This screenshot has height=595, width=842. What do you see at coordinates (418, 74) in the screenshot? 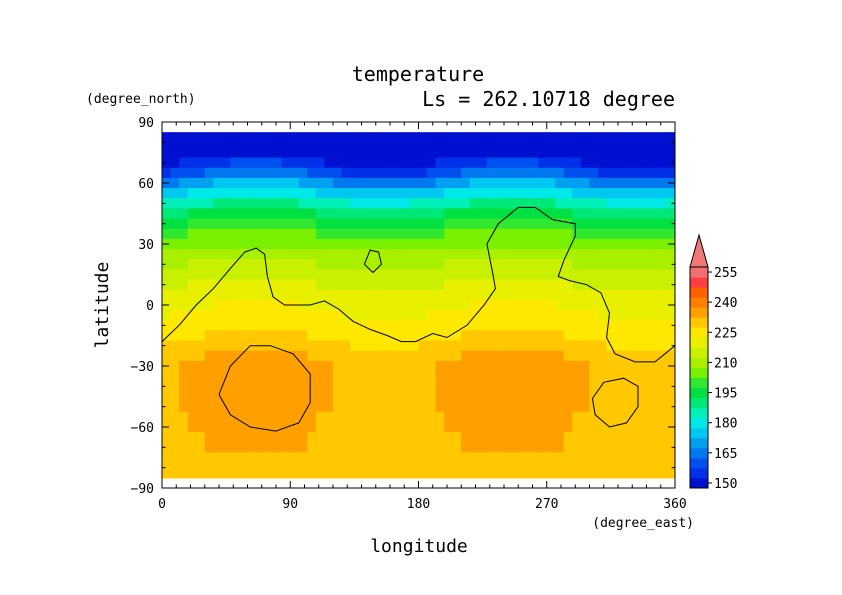
I see `chart-title: temperature` at bounding box center [418, 74].